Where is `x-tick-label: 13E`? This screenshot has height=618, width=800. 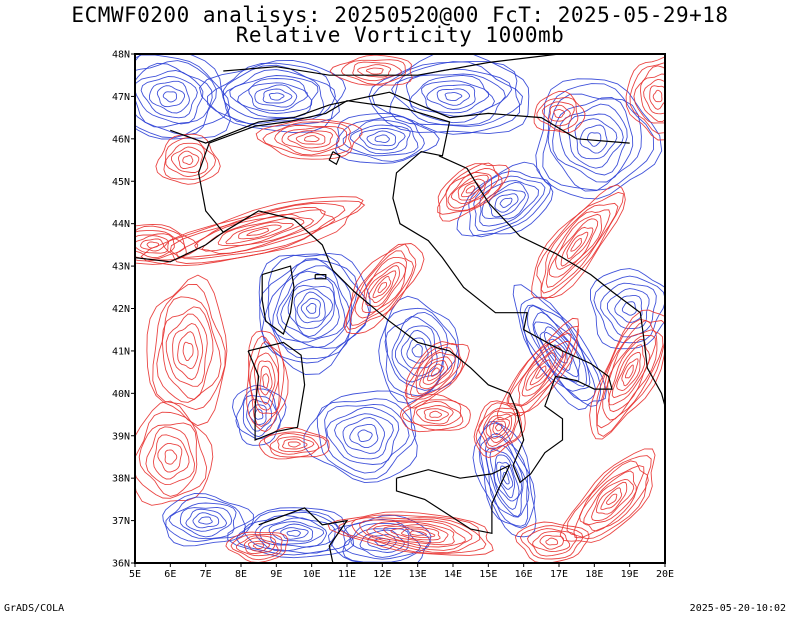 x-tick-label: 13E is located at coordinates (418, 574).